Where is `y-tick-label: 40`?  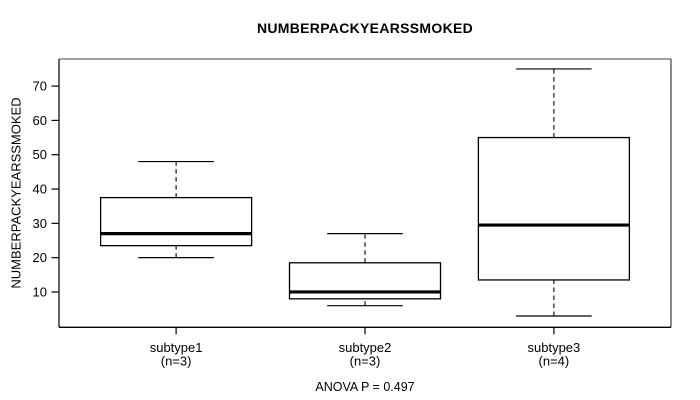 y-tick-label: 40 is located at coordinates (40, 189).